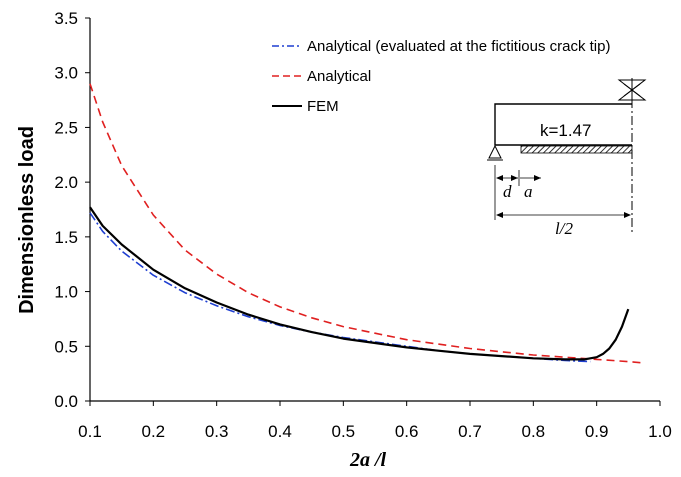 The image size is (681, 477). What do you see at coordinates (528, 191) in the screenshot?
I see `dimension-label-a: a` at bounding box center [528, 191].